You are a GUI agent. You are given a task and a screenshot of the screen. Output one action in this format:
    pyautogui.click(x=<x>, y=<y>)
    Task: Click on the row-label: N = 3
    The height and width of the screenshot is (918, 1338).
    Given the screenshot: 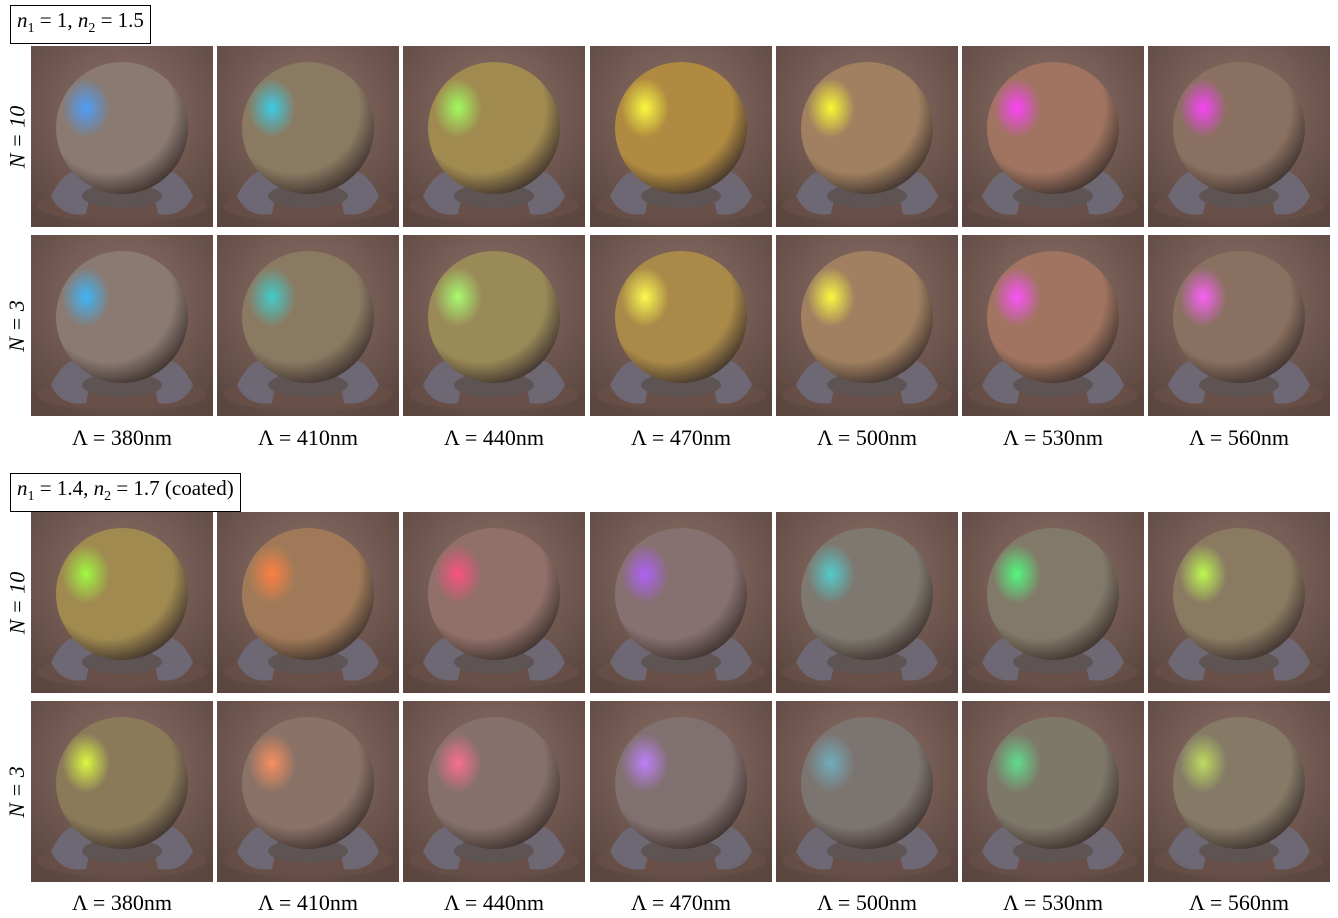 What is the action you would take?
    pyautogui.click(x=16, y=791)
    